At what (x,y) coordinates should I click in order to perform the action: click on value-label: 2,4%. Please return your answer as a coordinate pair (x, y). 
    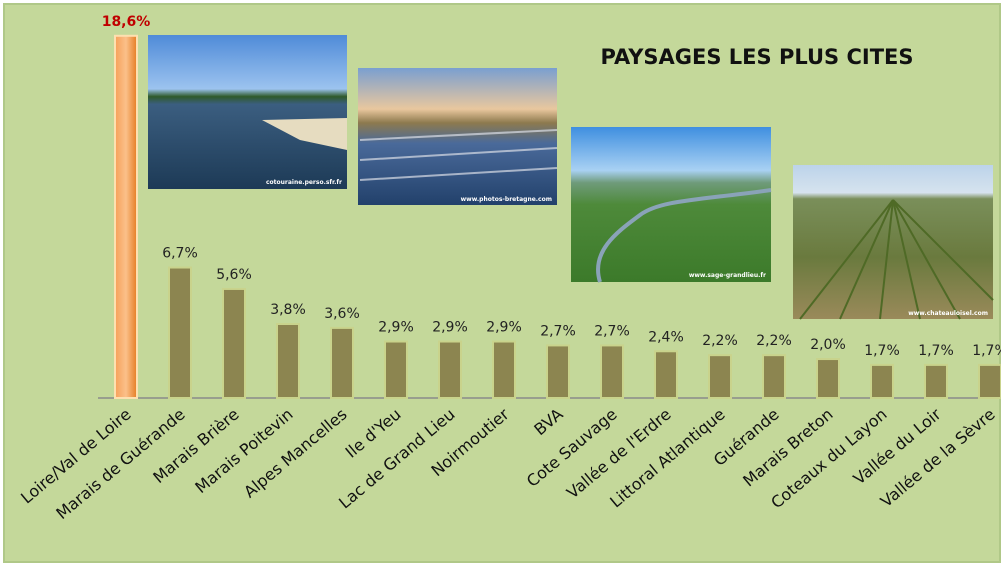
    Looking at the image, I should click on (666, 337).